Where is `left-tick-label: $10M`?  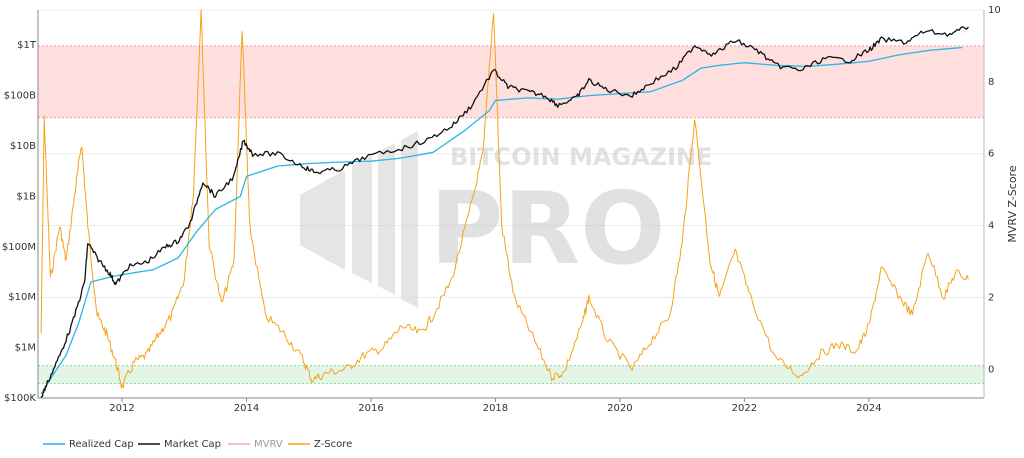
left-tick-label: $10M is located at coordinates (22, 297).